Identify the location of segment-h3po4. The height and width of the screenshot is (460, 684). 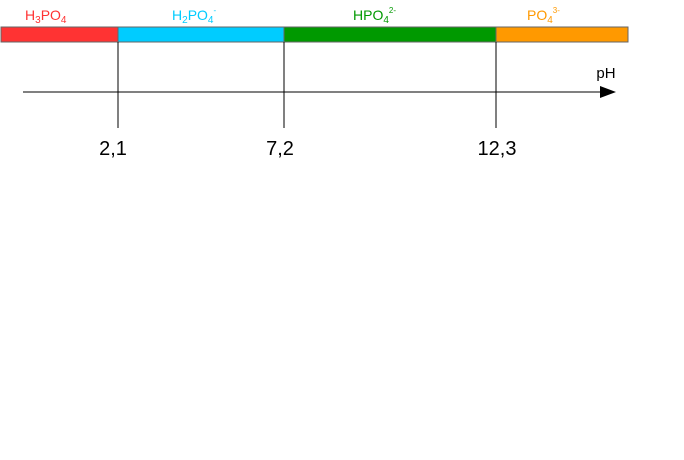
(59, 34).